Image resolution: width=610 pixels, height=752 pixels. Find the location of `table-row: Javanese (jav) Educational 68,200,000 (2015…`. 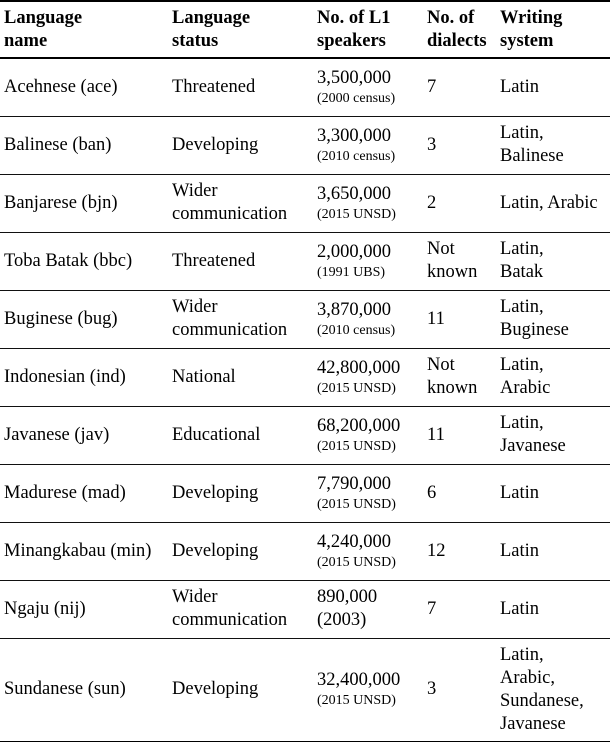

table-row: Javanese (jav) Educational 68,200,000 (2015… is located at coordinates (305, 435).